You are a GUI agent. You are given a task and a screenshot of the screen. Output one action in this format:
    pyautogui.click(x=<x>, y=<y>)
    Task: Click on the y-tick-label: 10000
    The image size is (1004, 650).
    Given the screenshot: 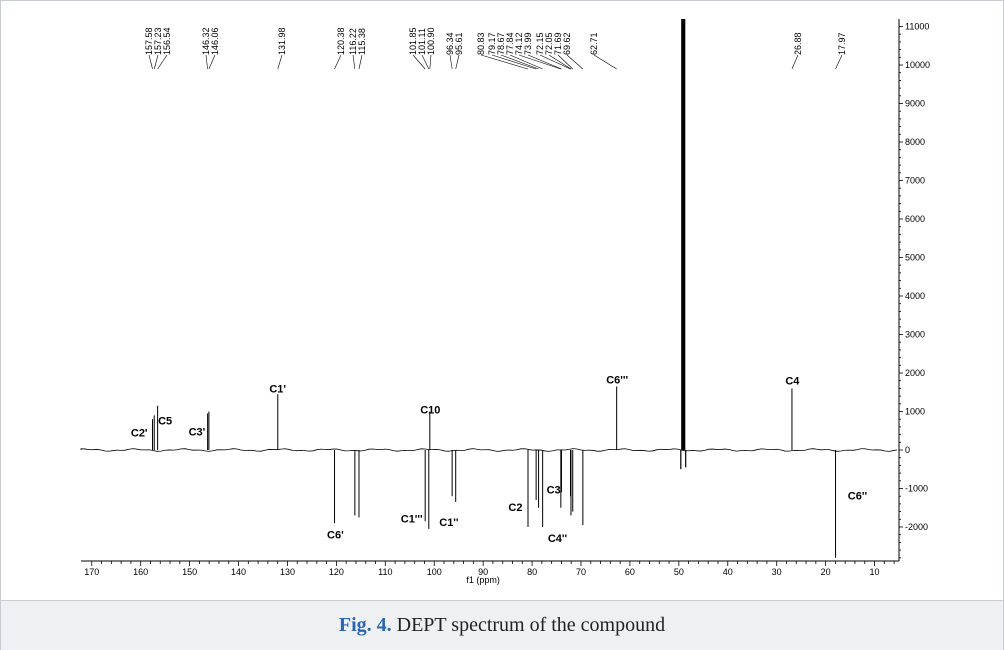 What is the action you would take?
    pyautogui.click(x=917, y=65)
    